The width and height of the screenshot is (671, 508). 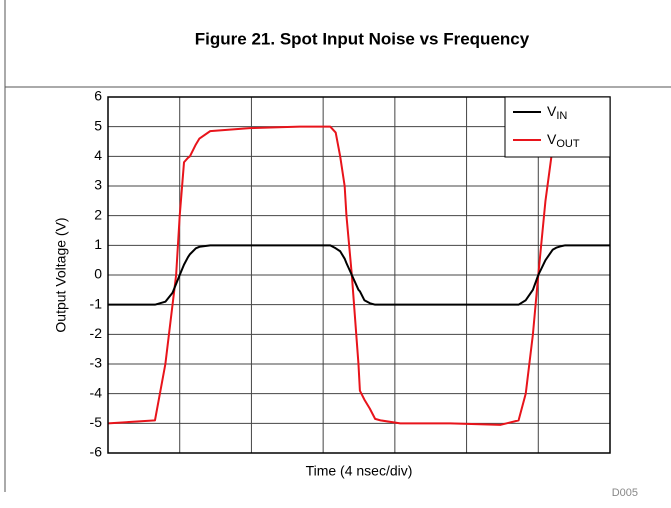 What do you see at coordinates (96, 333) in the screenshot?
I see `y-tick-label: -2` at bounding box center [96, 333].